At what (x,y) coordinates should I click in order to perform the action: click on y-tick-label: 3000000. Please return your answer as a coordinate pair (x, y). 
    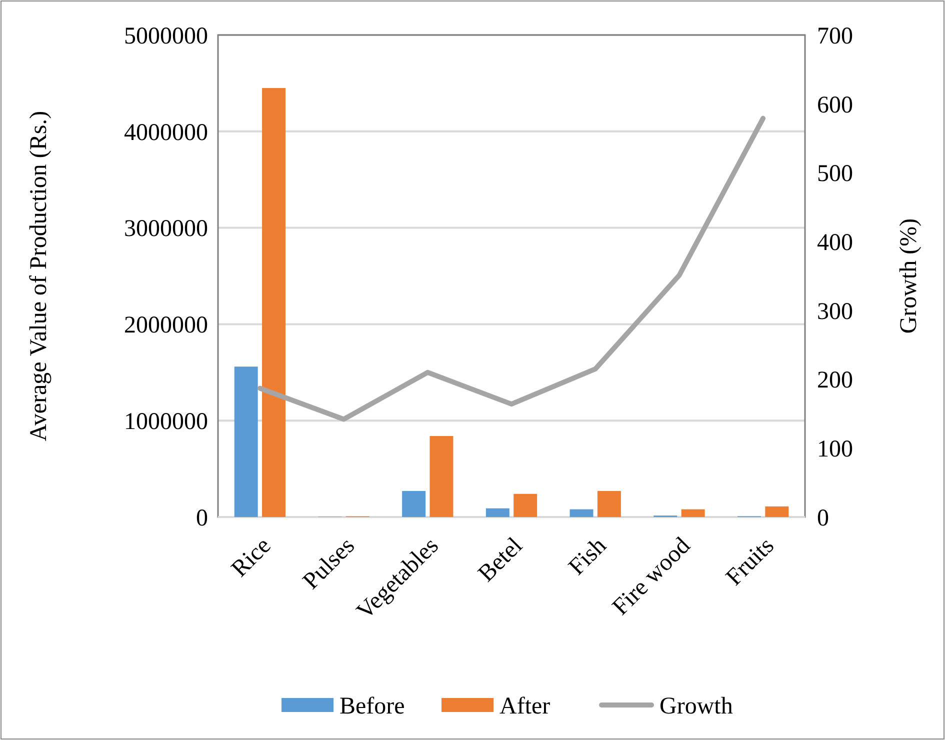
    Looking at the image, I should click on (166, 229).